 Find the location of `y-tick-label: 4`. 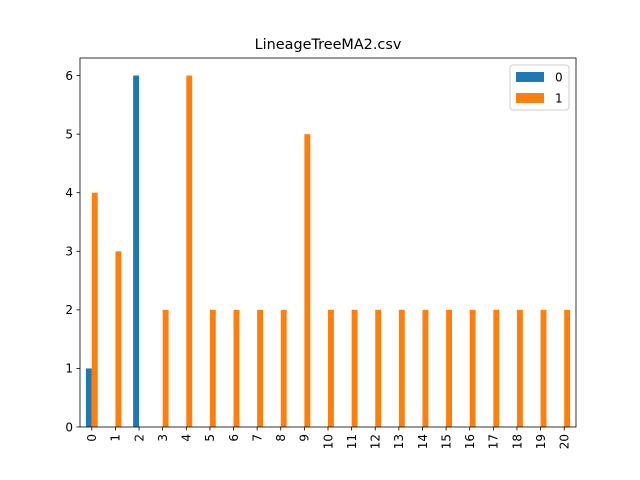

y-tick-label: 4 is located at coordinates (69, 193).